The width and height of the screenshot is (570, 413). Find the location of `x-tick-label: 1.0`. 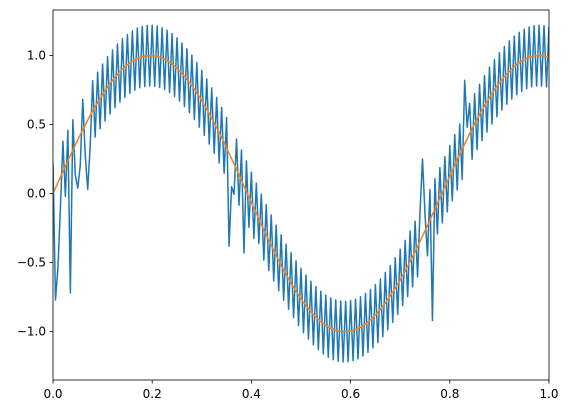

x-tick-label: 1.0 is located at coordinates (548, 394).